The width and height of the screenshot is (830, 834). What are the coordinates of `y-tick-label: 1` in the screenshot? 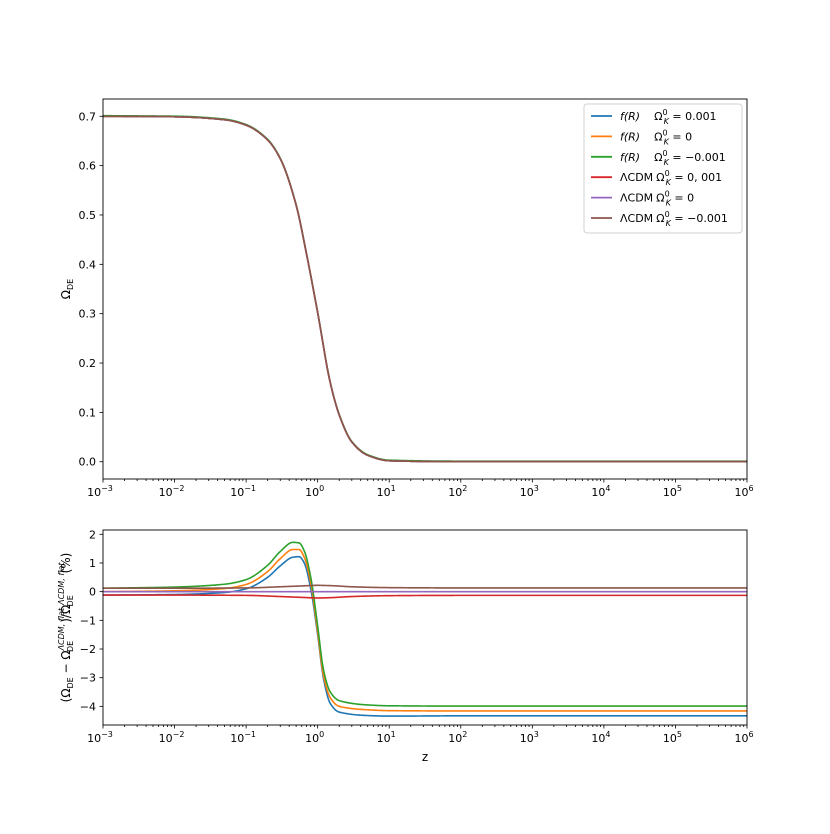 It's located at (92, 563).